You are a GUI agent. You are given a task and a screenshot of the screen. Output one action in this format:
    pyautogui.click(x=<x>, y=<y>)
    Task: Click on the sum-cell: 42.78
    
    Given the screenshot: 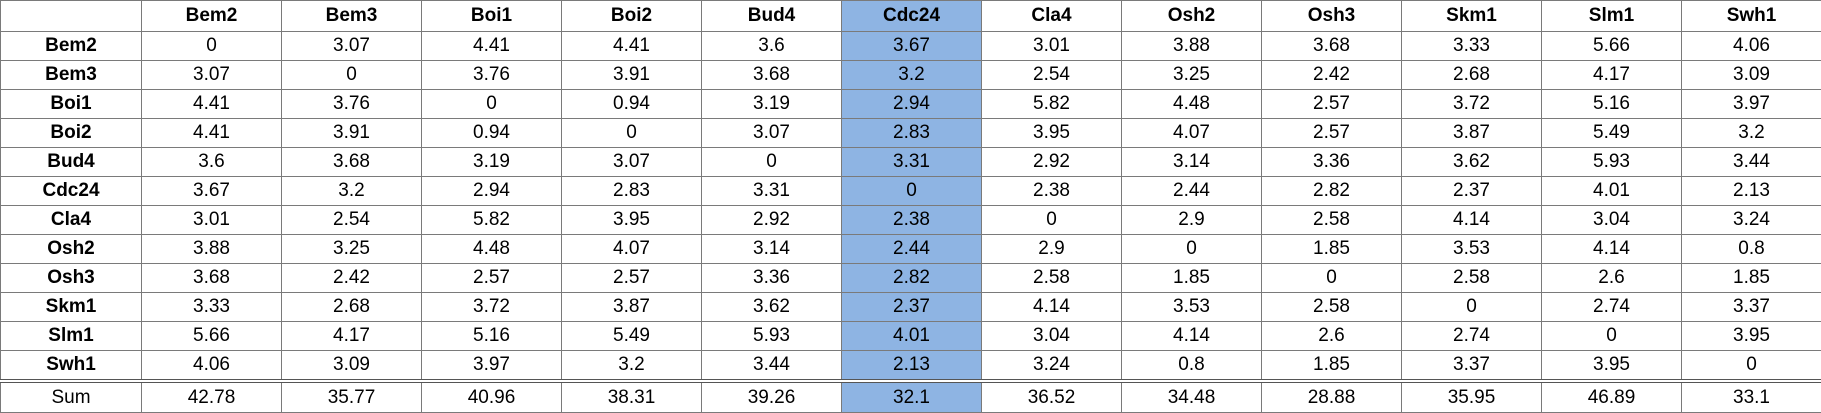 What is the action you would take?
    pyautogui.click(x=212, y=397)
    